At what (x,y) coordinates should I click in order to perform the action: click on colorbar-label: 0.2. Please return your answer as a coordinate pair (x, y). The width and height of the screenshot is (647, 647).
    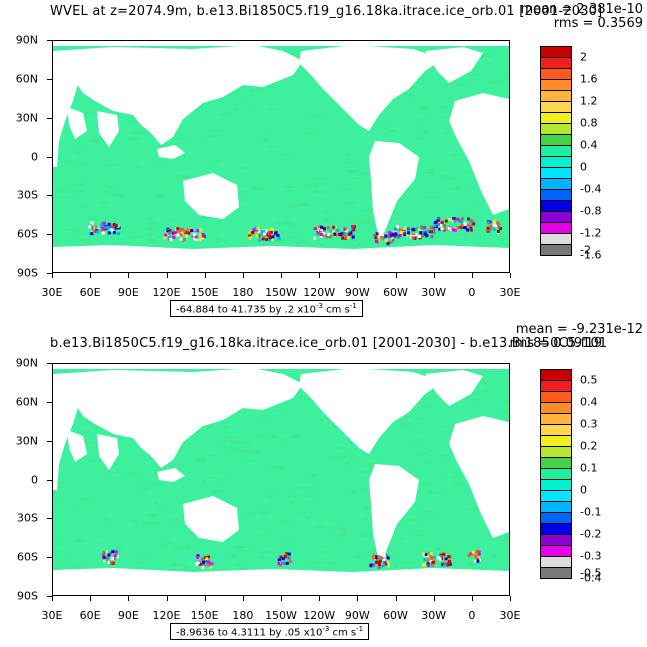
    Looking at the image, I should click on (589, 446).